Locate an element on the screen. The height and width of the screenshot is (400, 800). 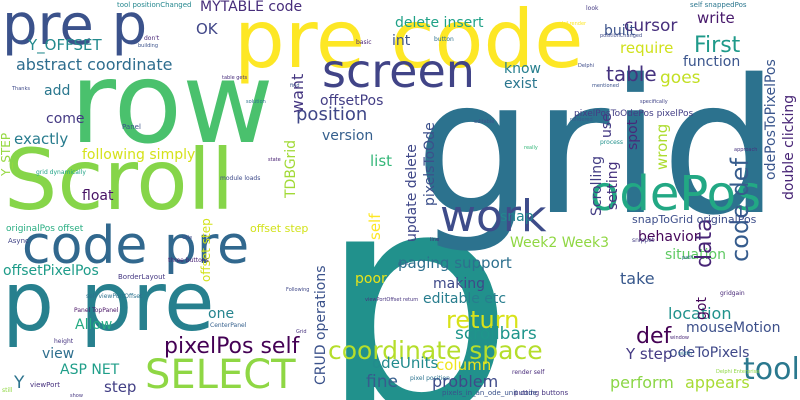
word-editable-etc: editable etc is located at coordinates (465, 299).